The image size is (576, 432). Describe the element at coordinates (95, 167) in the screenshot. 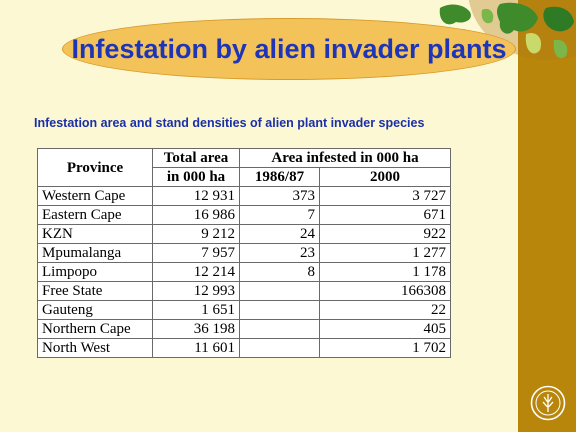

I see `header-province: Province` at that location.